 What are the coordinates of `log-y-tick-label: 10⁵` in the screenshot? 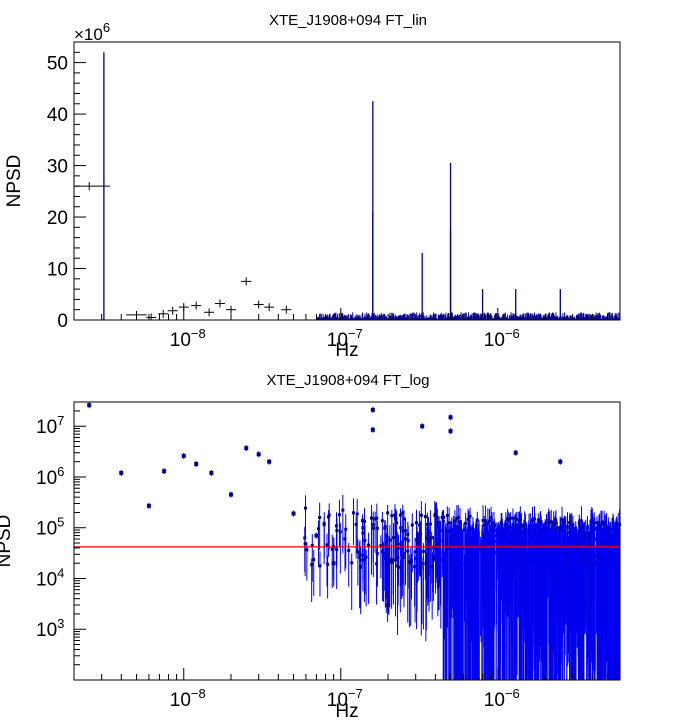 It's located at (50, 527).